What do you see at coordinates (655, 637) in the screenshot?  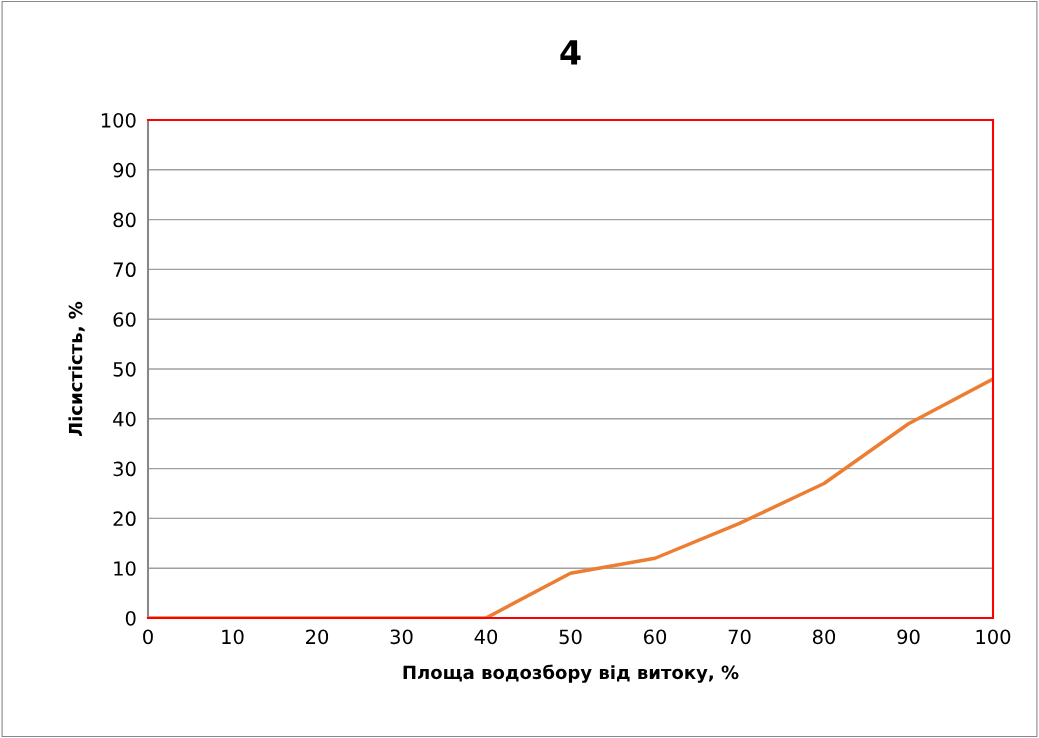 I see `x-tick-label: 60` at bounding box center [655, 637].